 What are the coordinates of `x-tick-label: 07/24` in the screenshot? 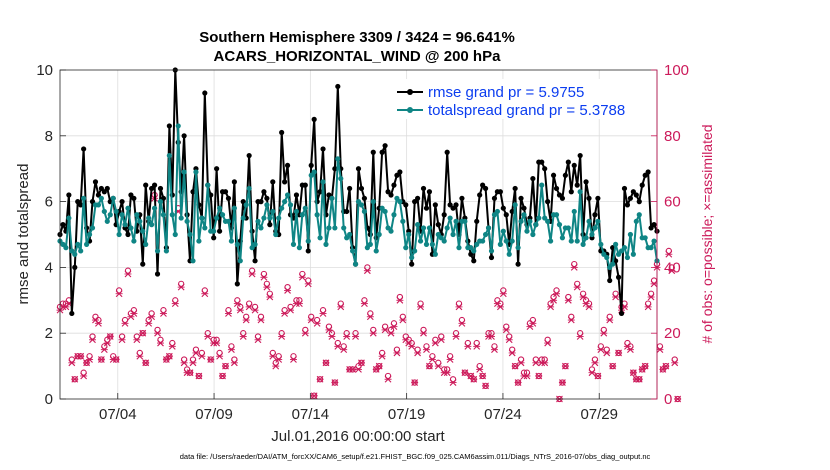 It's located at (503, 414).